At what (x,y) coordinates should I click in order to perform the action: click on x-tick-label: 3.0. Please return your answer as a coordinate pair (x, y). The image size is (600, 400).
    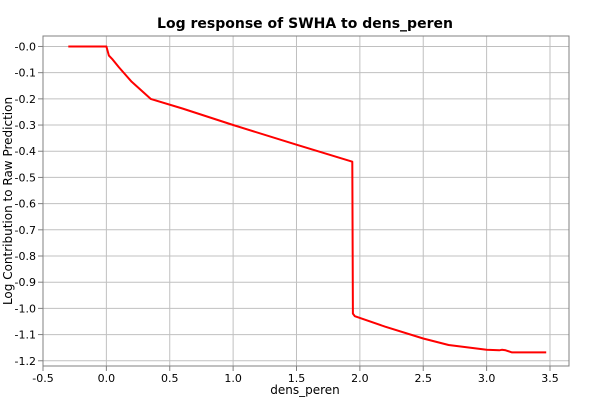
    Looking at the image, I should click on (487, 378).